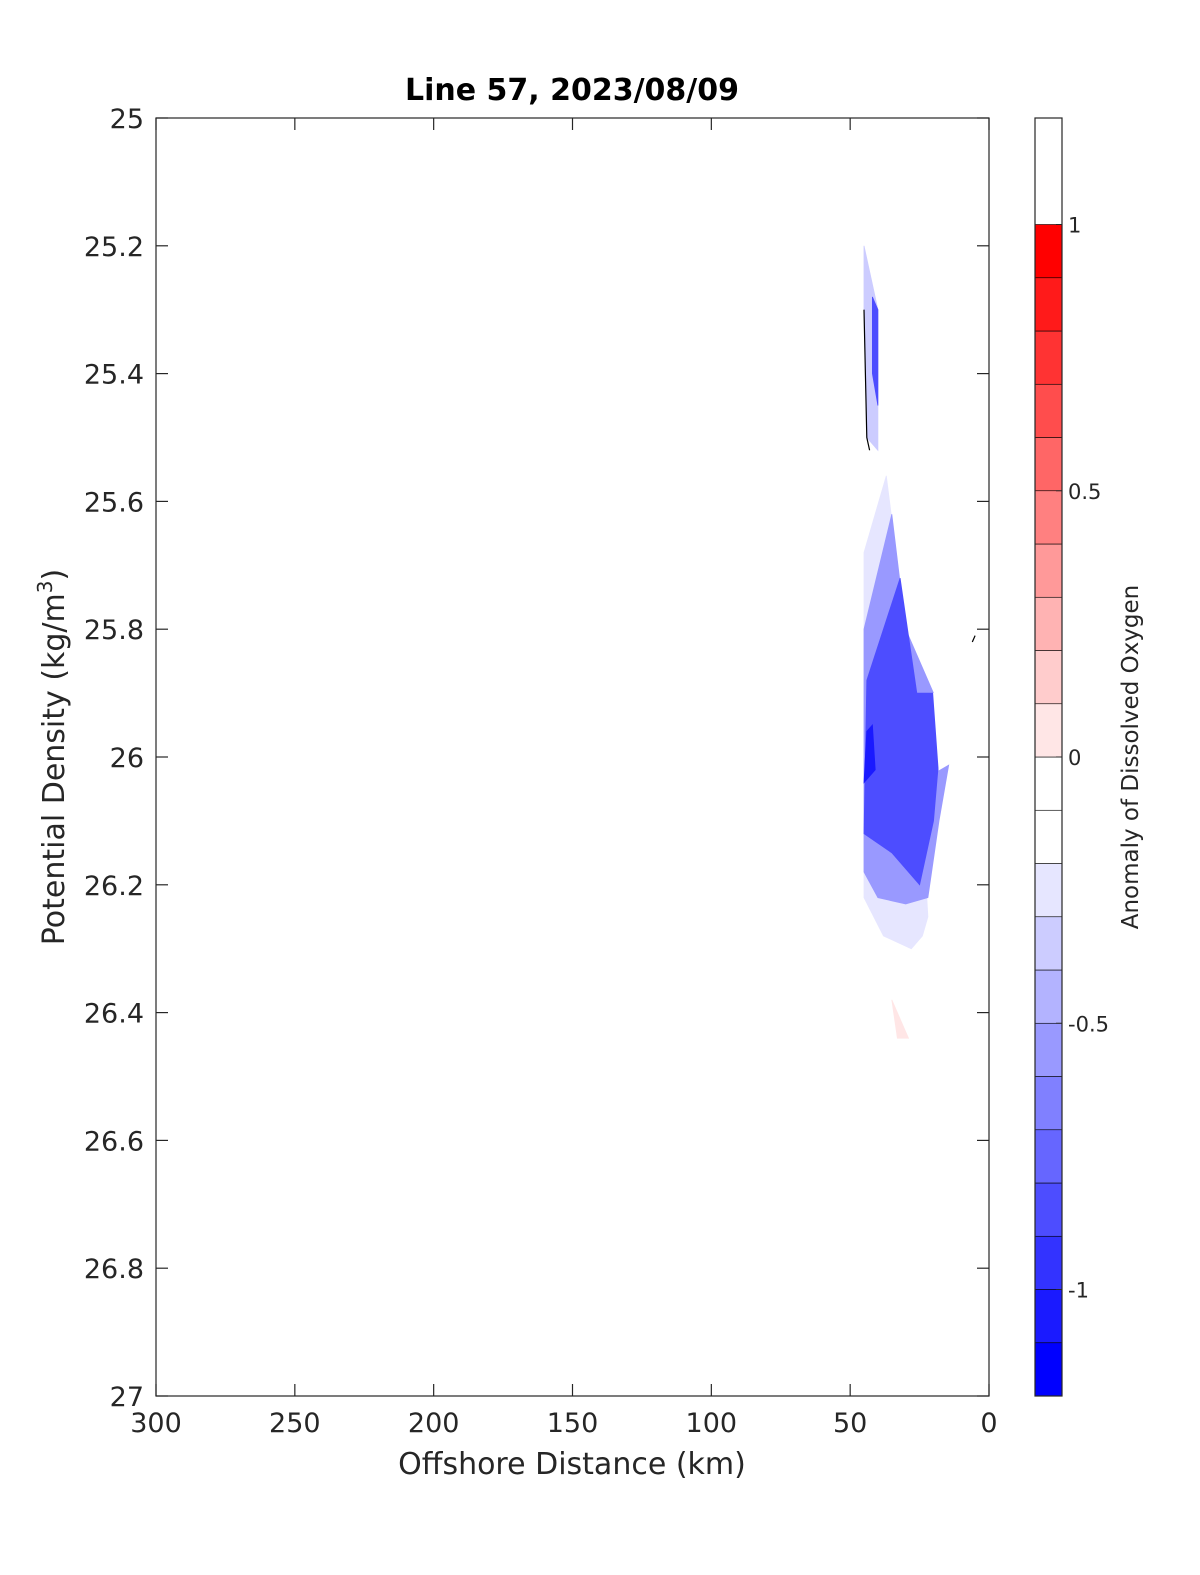 Image resolution: width=1200 pixels, height=1575 pixels. Describe the element at coordinates (434, 1423) in the screenshot. I see `x-tick-label: 200` at that location.